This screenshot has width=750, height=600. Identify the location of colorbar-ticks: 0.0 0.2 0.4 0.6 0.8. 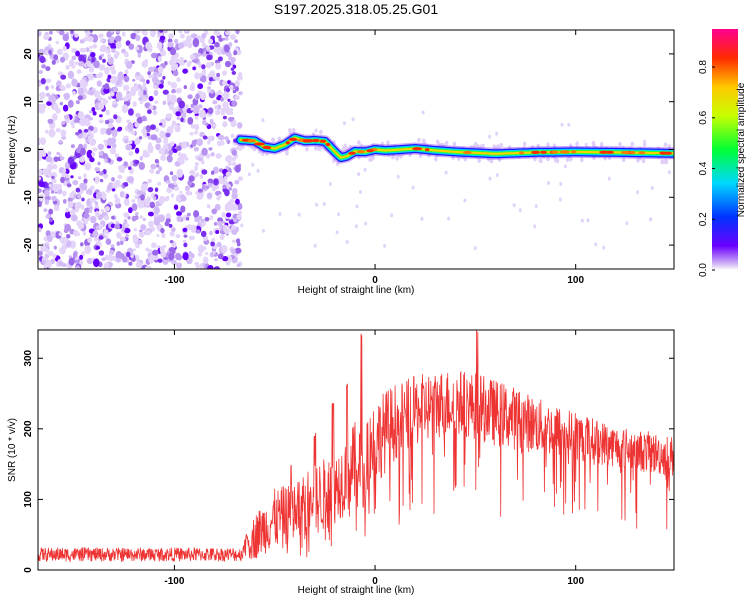
(706, 168).